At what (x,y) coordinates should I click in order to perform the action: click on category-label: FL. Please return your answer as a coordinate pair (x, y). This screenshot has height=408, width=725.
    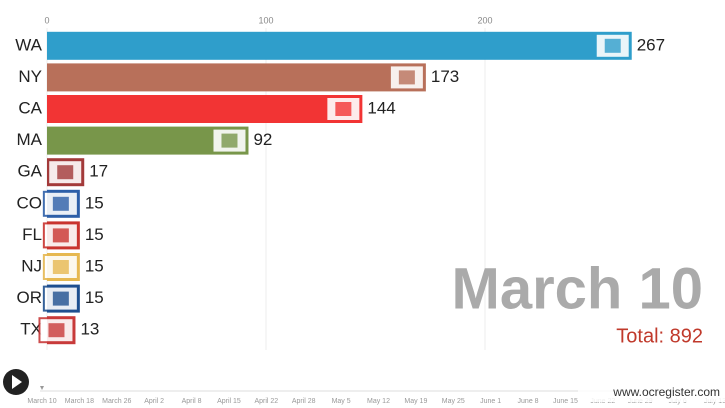
    Looking at the image, I should click on (32, 234).